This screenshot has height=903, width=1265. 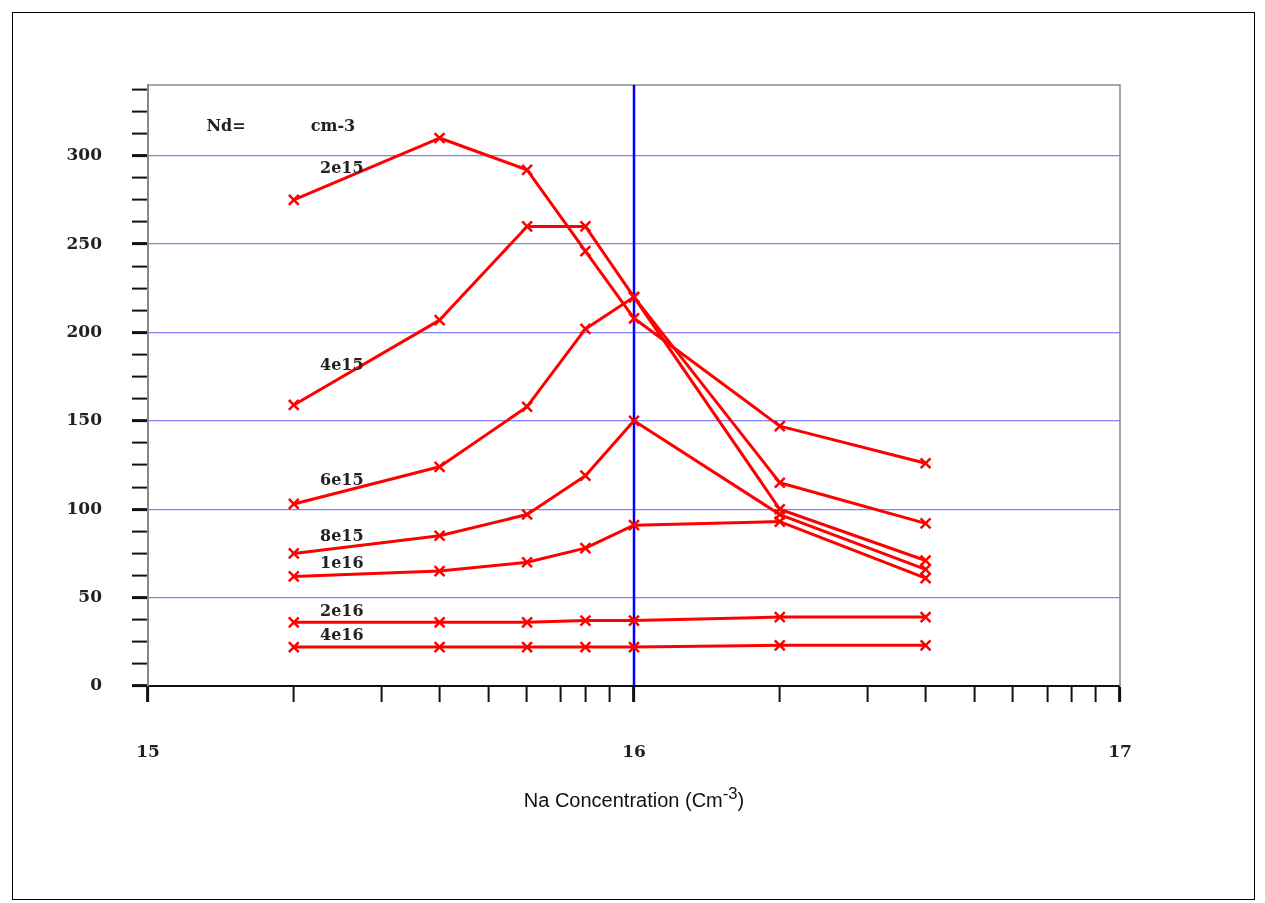 What do you see at coordinates (342, 365) in the screenshot?
I see `series-label: 4e15` at bounding box center [342, 365].